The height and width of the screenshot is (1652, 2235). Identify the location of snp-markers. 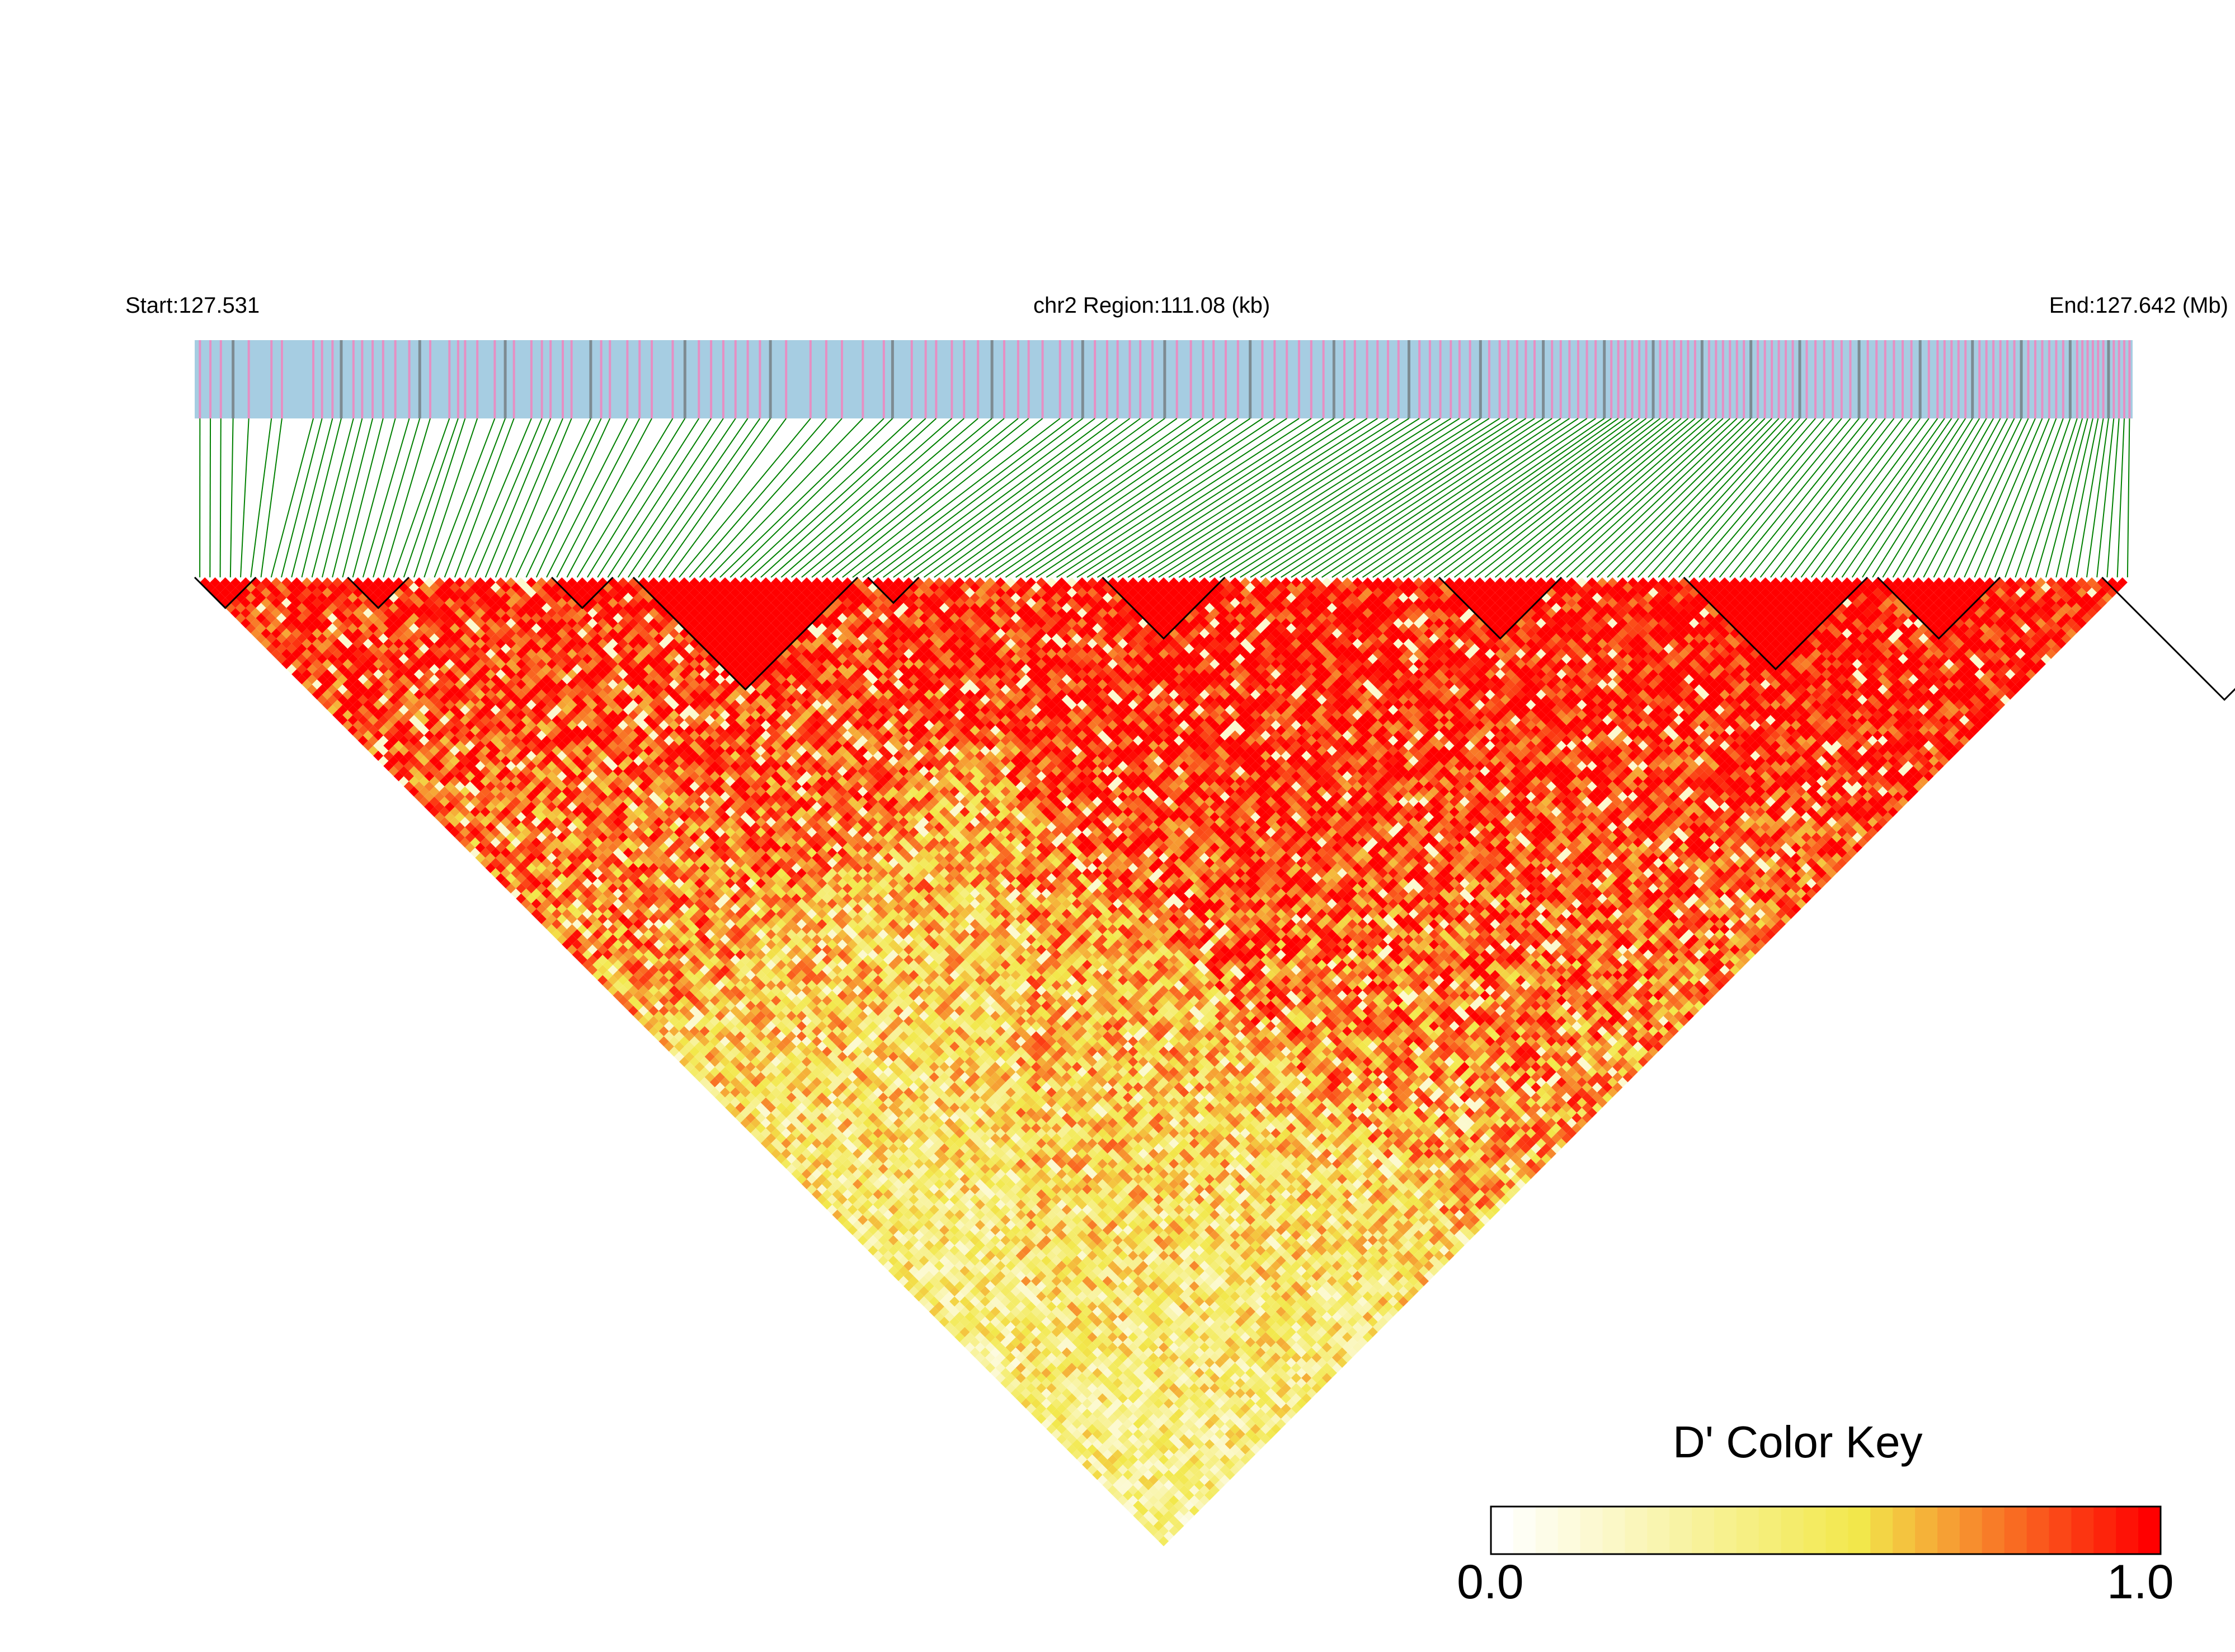
(1165, 379).